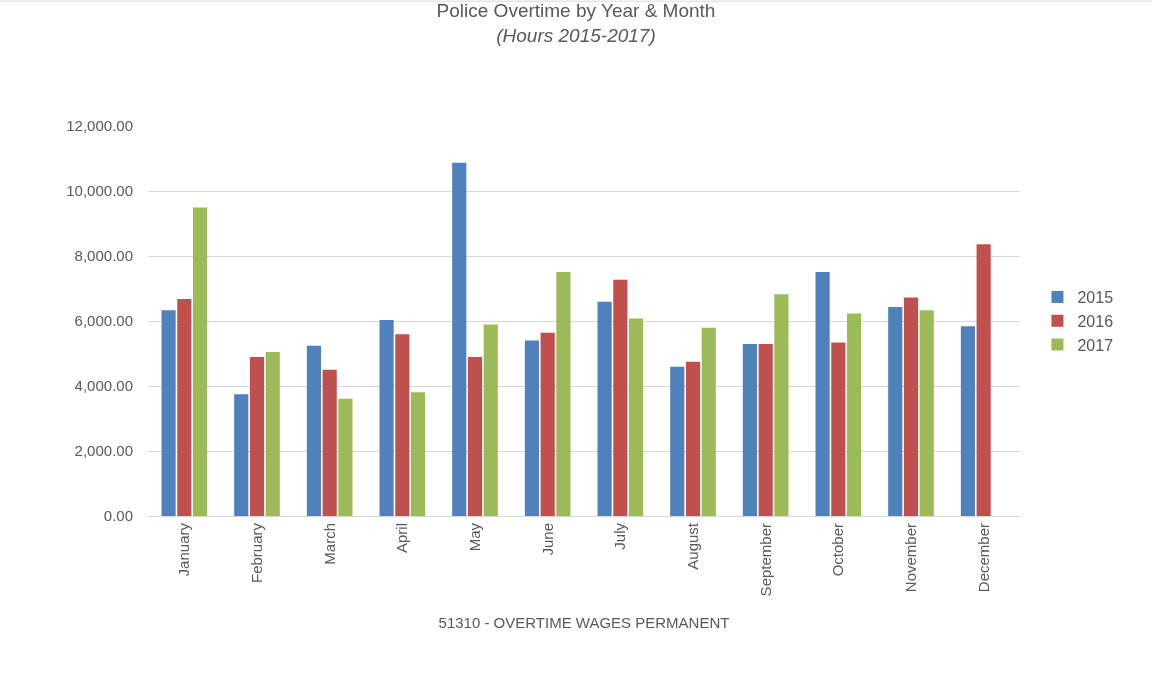 This screenshot has height=696, width=1152. What do you see at coordinates (99, 126) in the screenshot?
I see `y-tick-label: 12,000.00` at bounding box center [99, 126].